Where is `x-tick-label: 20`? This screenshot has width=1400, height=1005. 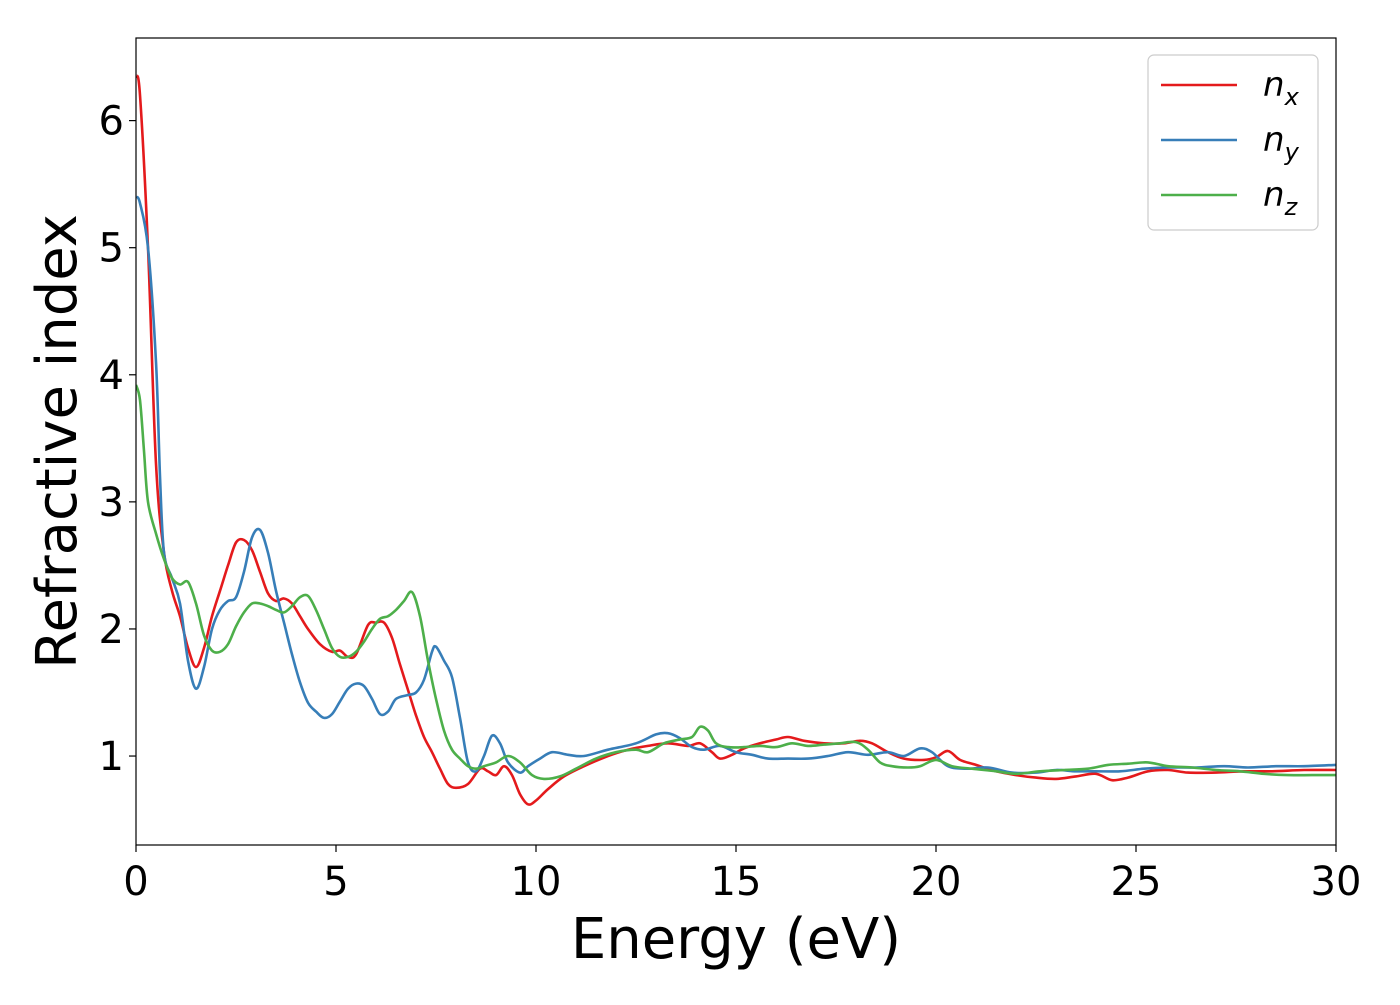
x-tick-label: 20 is located at coordinates (936, 882).